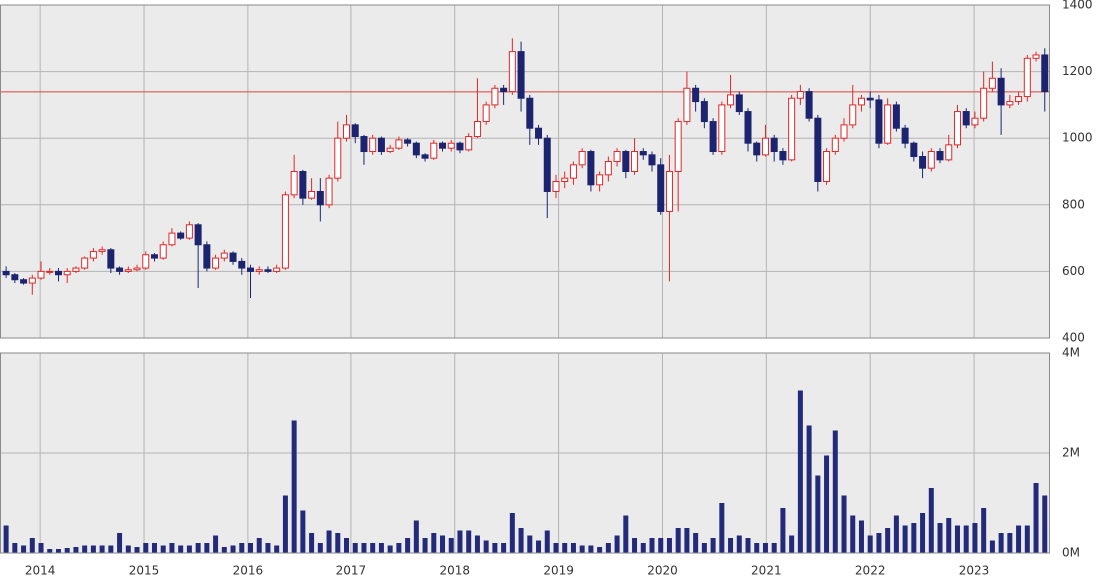  I want to click on y-tick-label: 1200, so click(1077, 71).